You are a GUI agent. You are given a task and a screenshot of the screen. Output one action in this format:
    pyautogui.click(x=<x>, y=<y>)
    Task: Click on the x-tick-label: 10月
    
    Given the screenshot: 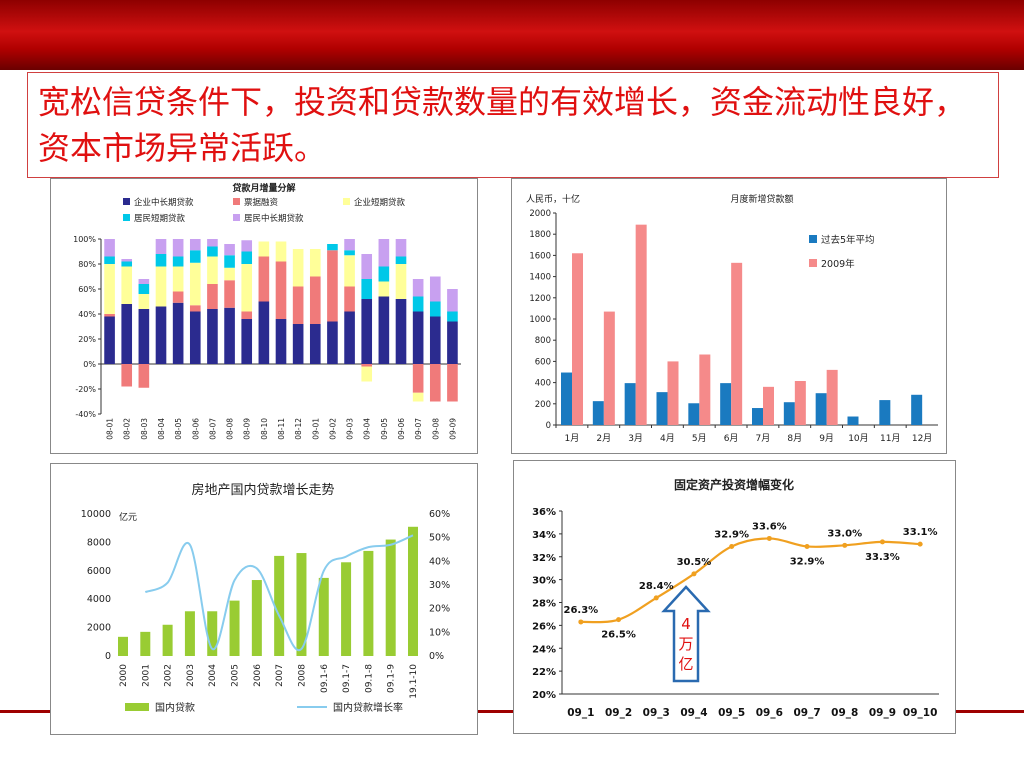 What is the action you would take?
    pyautogui.click(x=858, y=438)
    